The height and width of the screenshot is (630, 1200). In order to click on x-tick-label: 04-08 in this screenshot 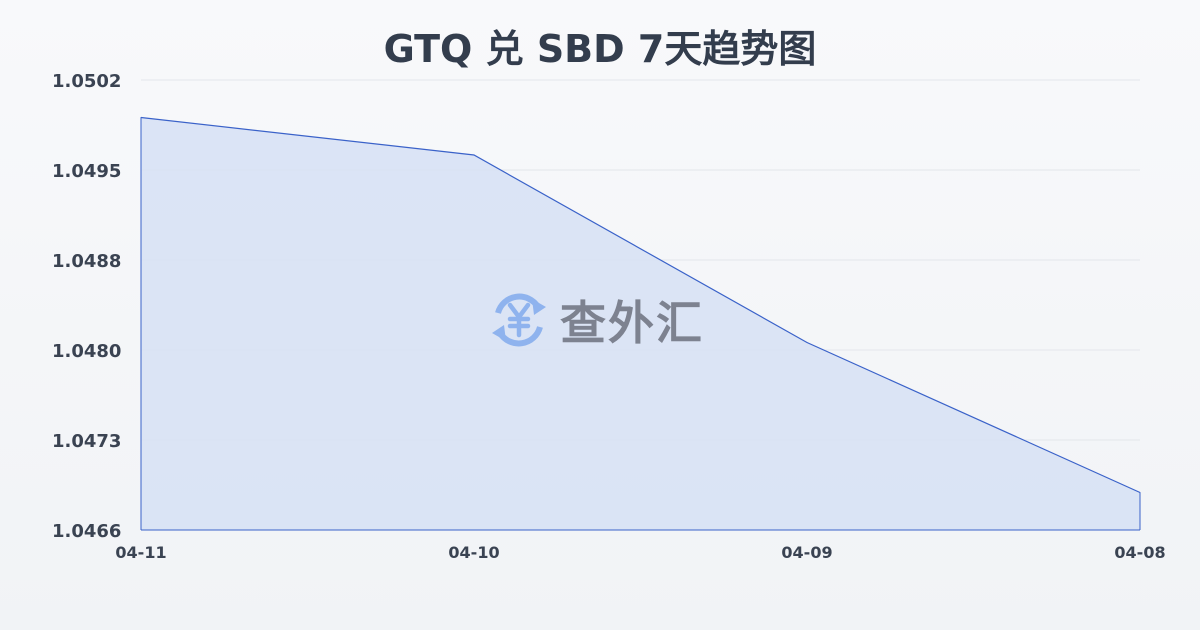, I will do `click(1139, 552)`.